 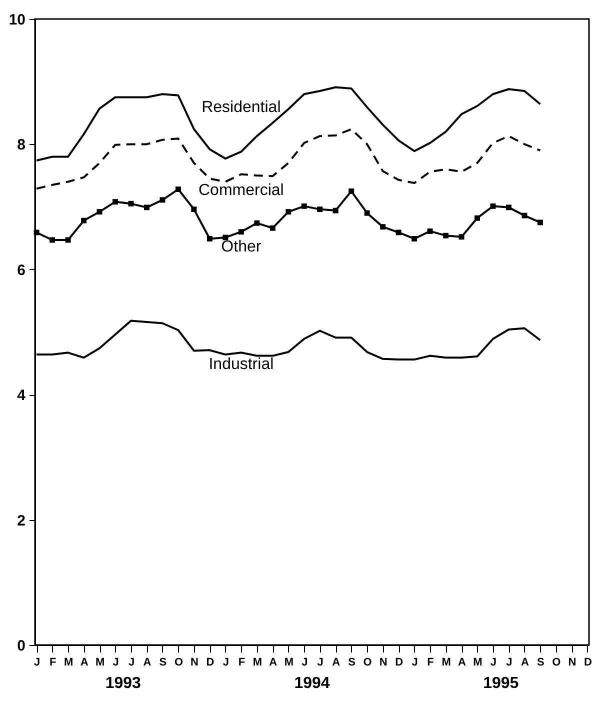 What do you see at coordinates (312, 683) in the screenshot?
I see `text: 1994` at bounding box center [312, 683].